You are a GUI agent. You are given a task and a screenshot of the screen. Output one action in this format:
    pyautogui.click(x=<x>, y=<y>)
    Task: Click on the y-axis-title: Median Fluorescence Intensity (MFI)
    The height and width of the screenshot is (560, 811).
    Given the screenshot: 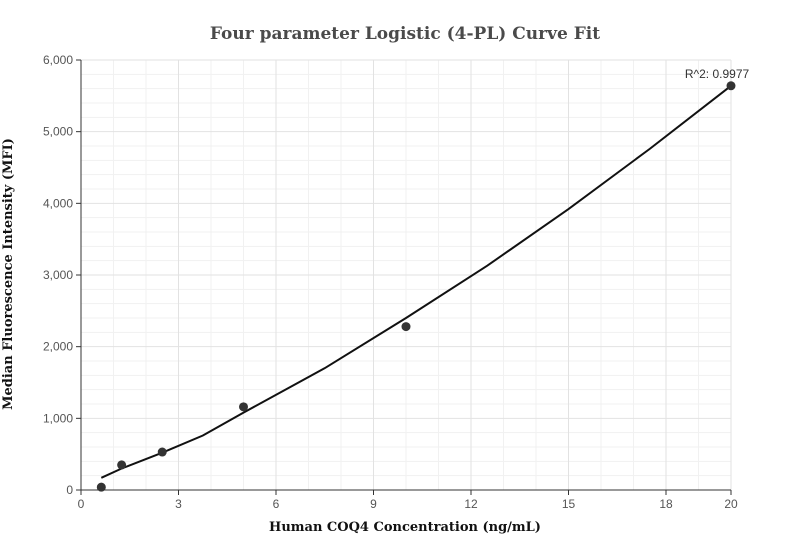 What is the action you would take?
    pyautogui.click(x=8, y=274)
    